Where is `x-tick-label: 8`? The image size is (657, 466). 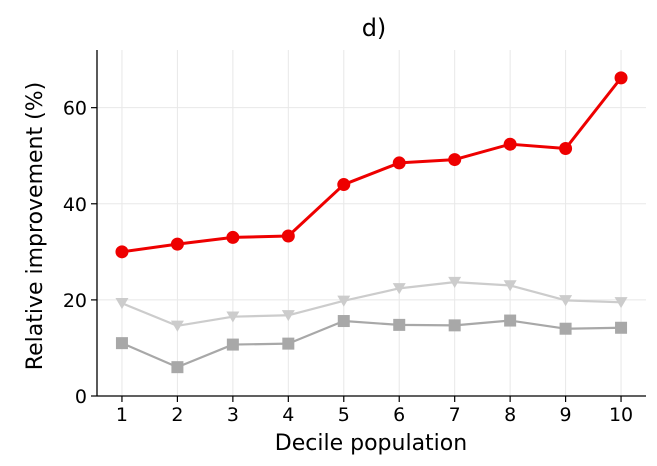
x-tick-label: 8 is located at coordinates (510, 415).